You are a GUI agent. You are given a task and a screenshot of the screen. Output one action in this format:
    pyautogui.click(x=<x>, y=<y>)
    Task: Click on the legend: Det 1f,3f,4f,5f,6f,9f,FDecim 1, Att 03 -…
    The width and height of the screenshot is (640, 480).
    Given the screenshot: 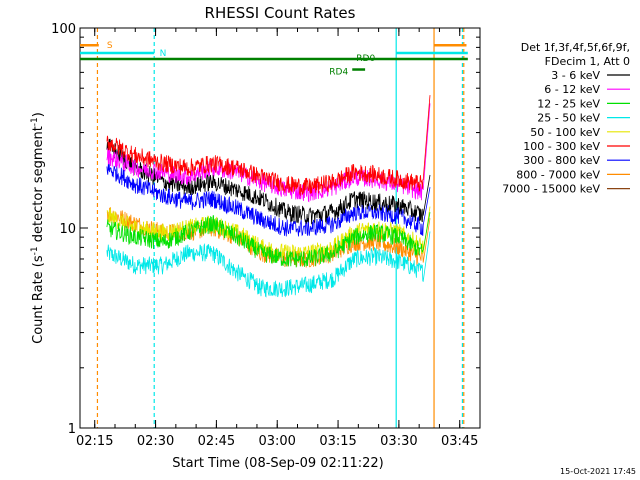 What is the action you would take?
    pyautogui.click(x=566, y=118)
    